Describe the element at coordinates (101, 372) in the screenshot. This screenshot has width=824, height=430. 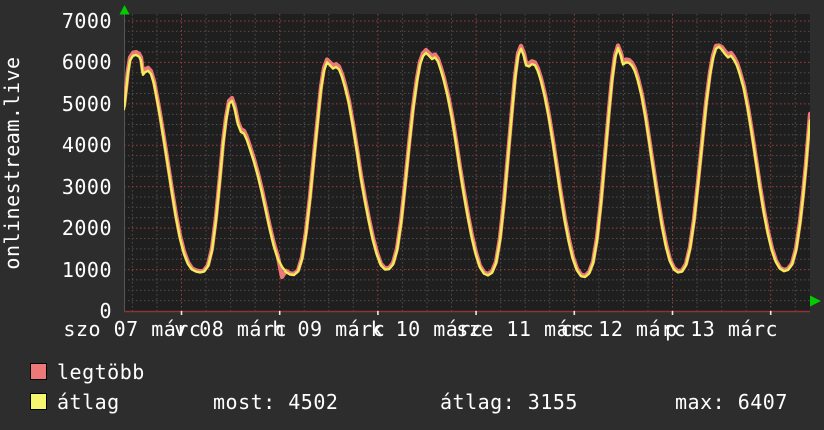
I see `legend-label: legtöbb` at that location.